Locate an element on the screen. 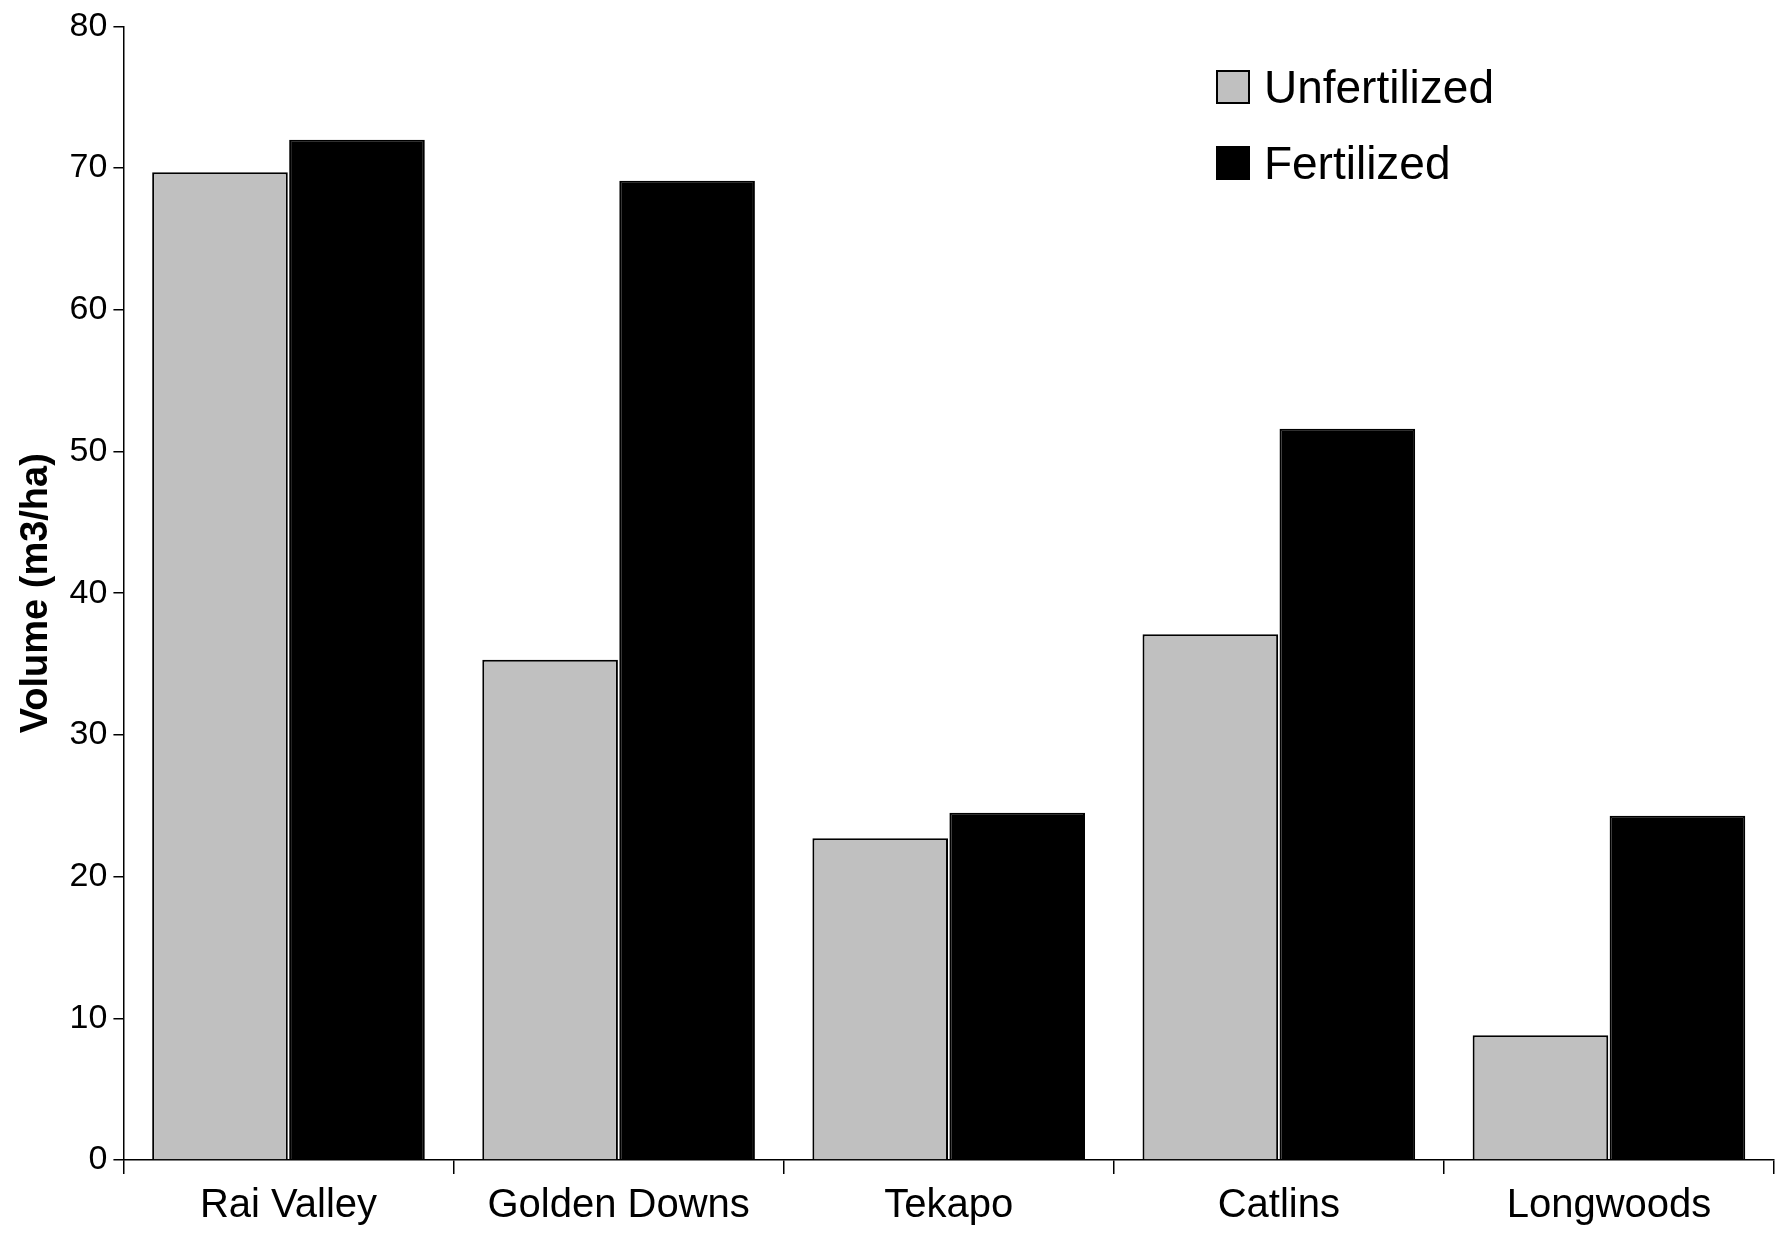 This screenshot has width=1784, height=1248. legend-label: Unfertilized is located at coordinates (1378, 87).